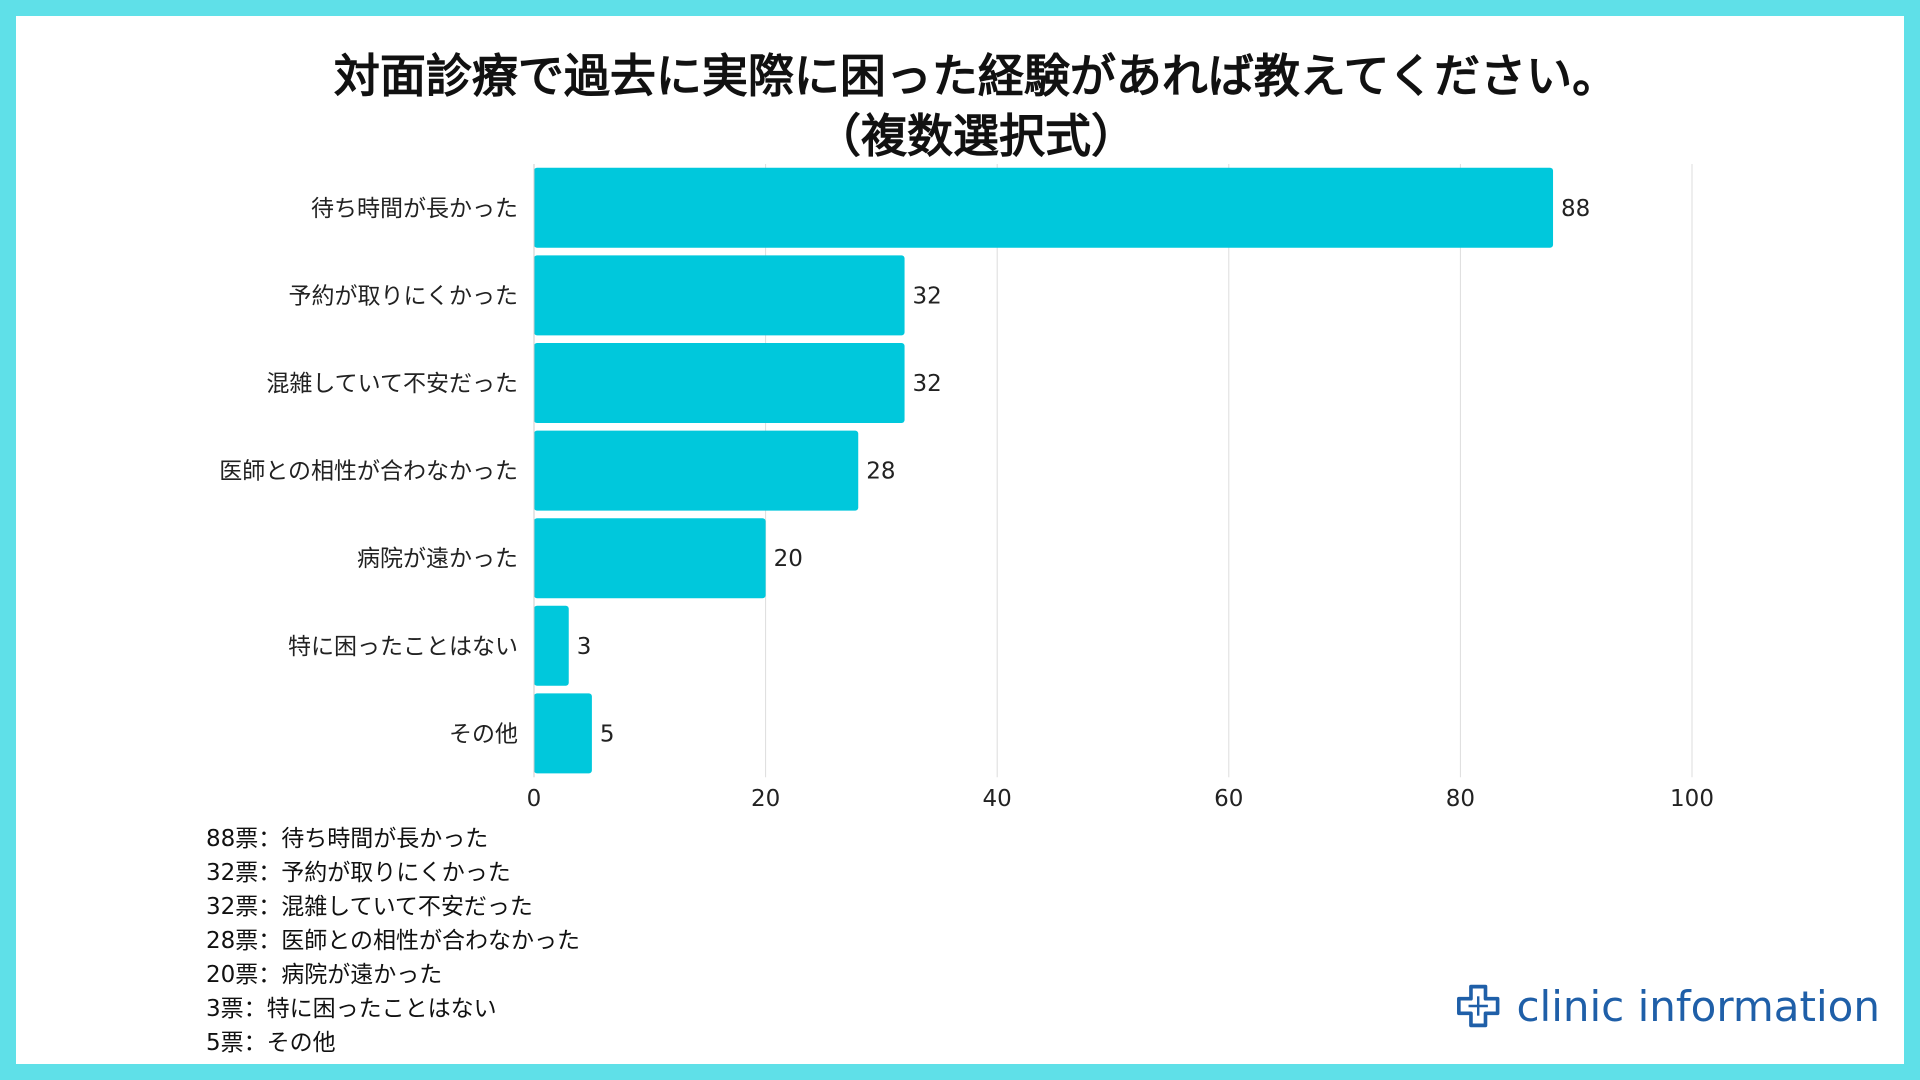  What do you see at coordinates (1575, 209) in the screenshot?
I see `data-label: 88` at bounding box center [1575, 209].